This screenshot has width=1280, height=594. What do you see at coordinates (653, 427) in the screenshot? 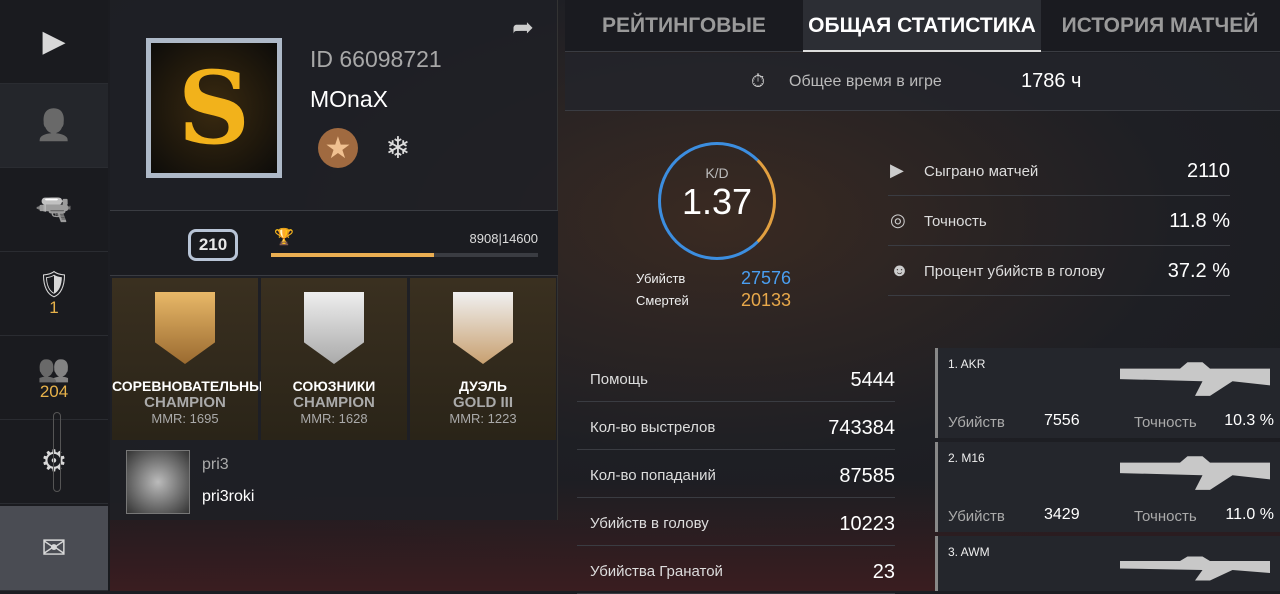
I see `row-label: Кол-во выстрелов` at bounding box center [653, 427].